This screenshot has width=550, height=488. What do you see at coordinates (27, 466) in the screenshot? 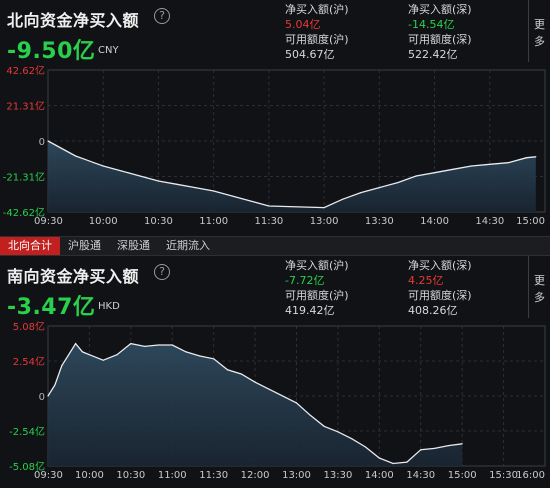
I see `y-tick-label: -5.08亿` at bounding box center [27, 466].